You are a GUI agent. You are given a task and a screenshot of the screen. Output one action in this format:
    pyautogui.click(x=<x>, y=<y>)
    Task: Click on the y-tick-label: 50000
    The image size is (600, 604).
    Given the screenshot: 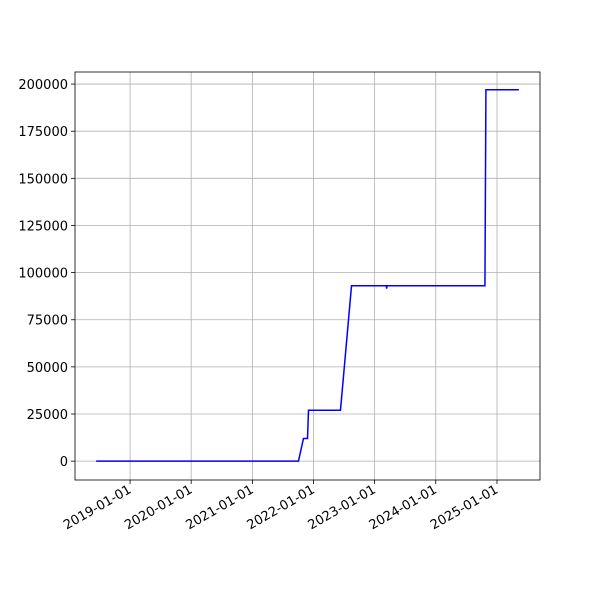 What is the action you would take?
    pyautogui.click(x=47, y=368)
    